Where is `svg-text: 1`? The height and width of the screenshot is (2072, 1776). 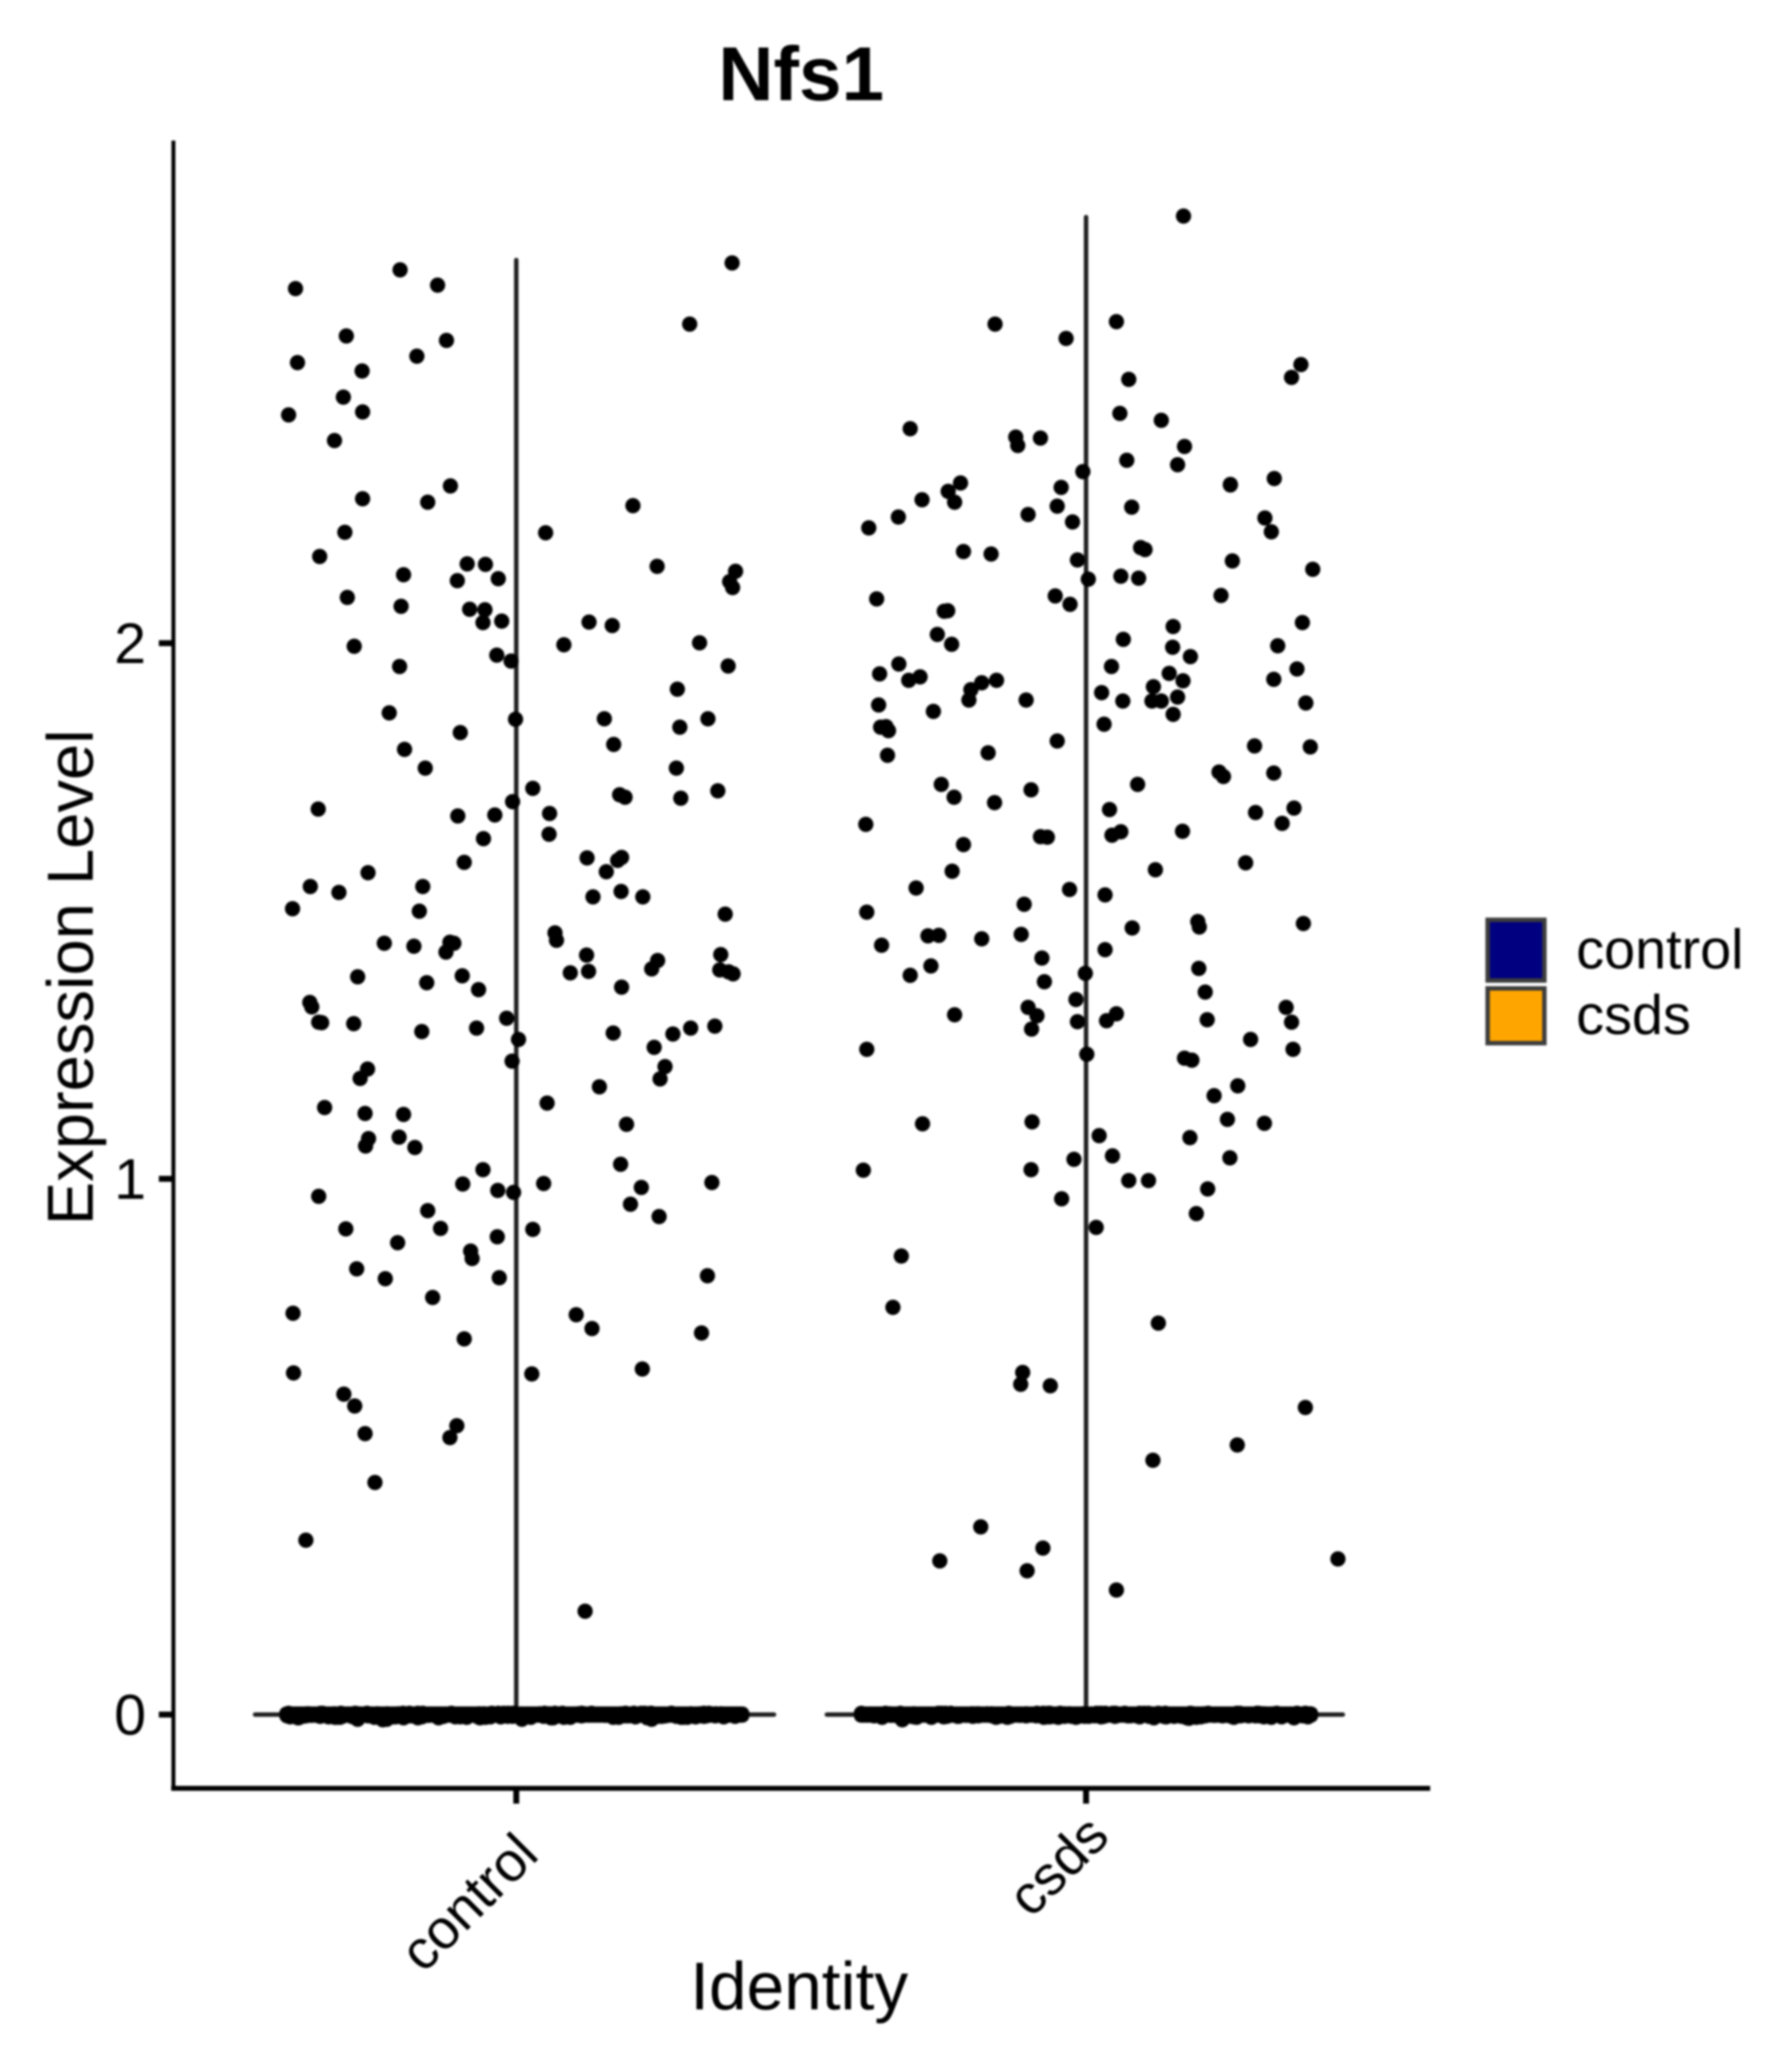
svg-text: 1 is located at coordinates (130, 1179).